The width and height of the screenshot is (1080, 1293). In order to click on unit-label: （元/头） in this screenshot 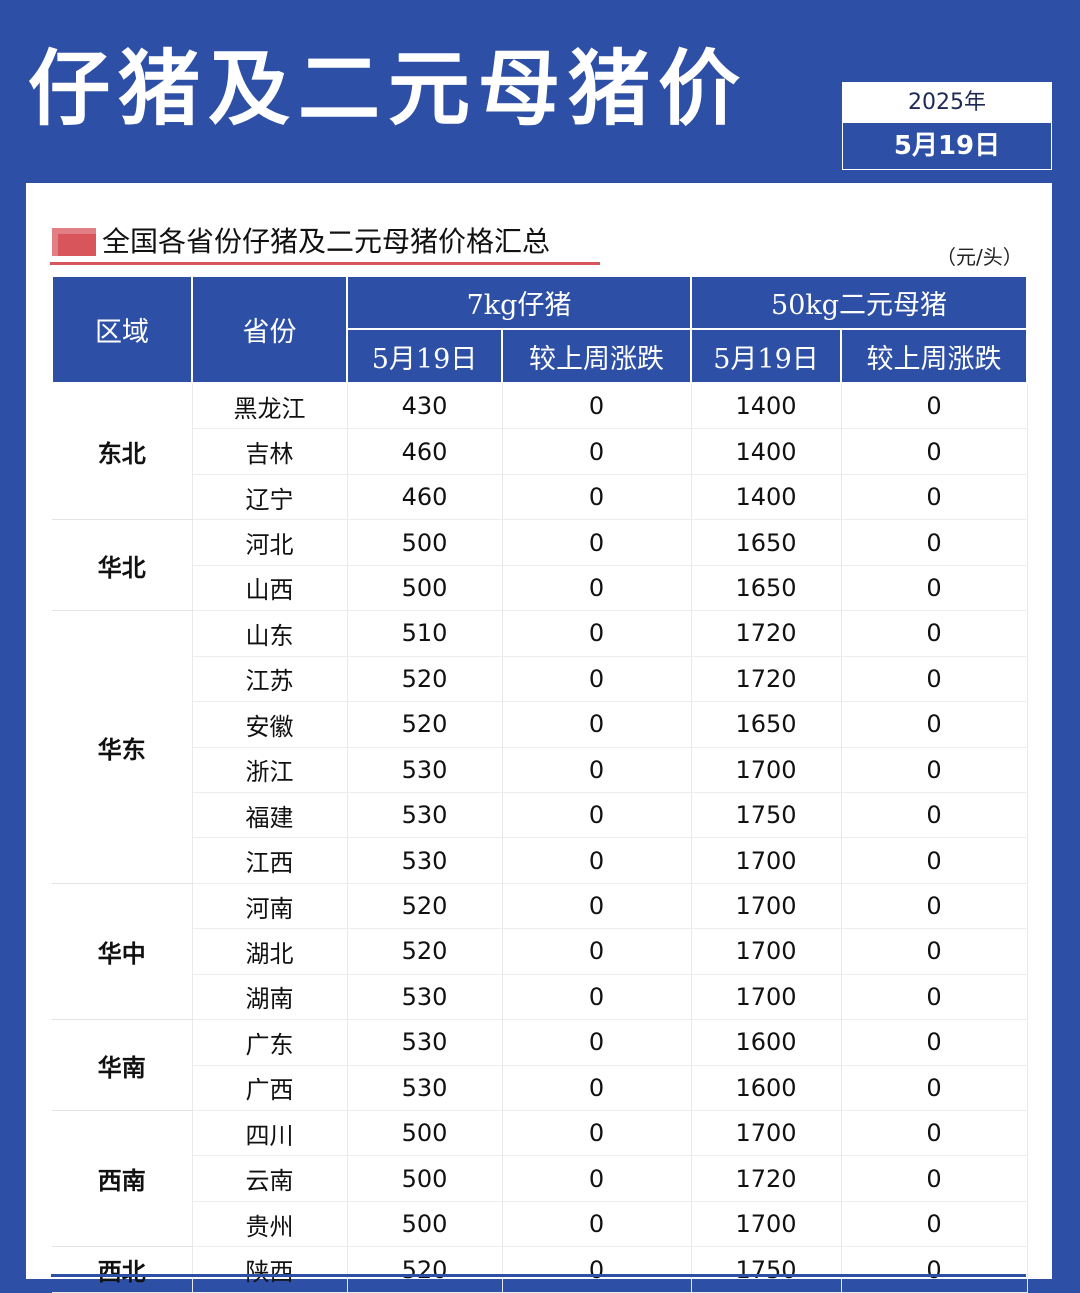, I will do `click(979, 257)`.